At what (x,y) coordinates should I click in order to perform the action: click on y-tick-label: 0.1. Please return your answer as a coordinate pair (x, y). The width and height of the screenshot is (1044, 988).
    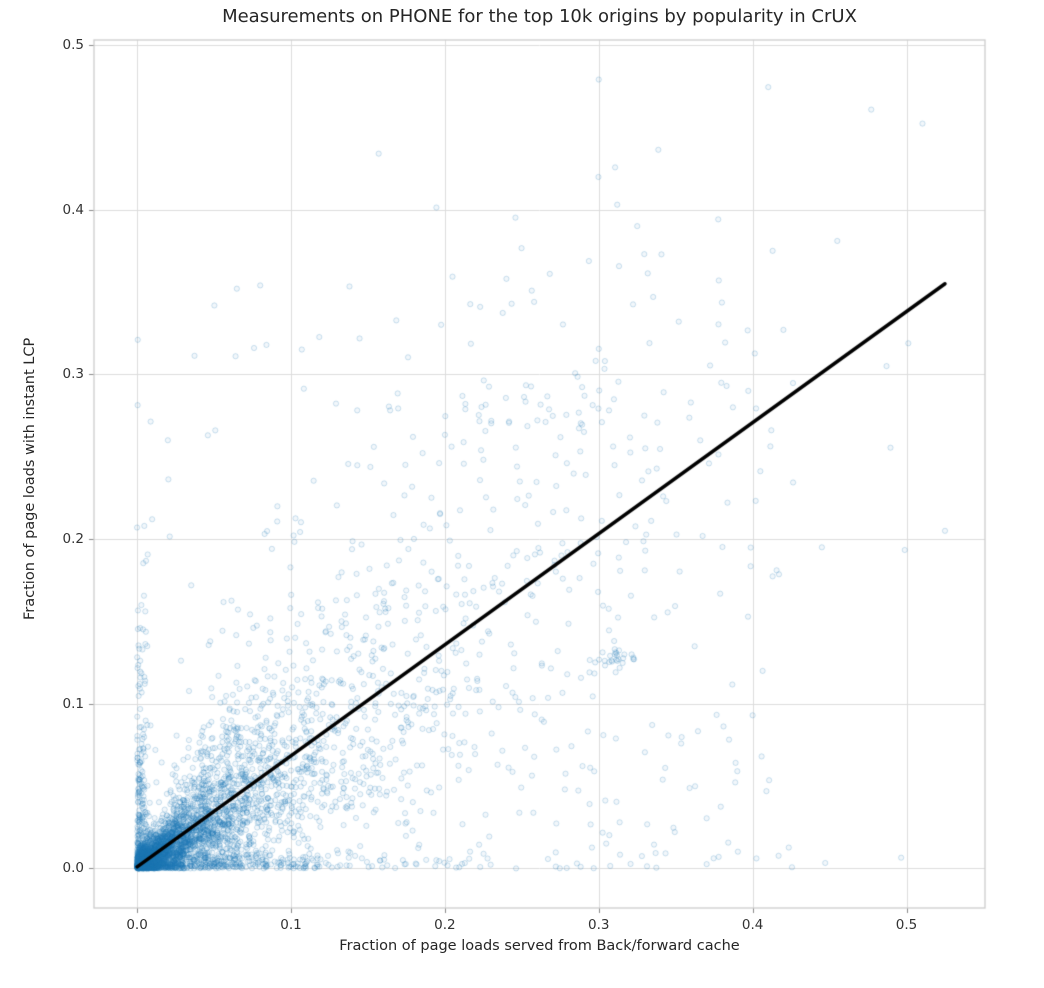
    Looking at the image, I should click on (73, 703).